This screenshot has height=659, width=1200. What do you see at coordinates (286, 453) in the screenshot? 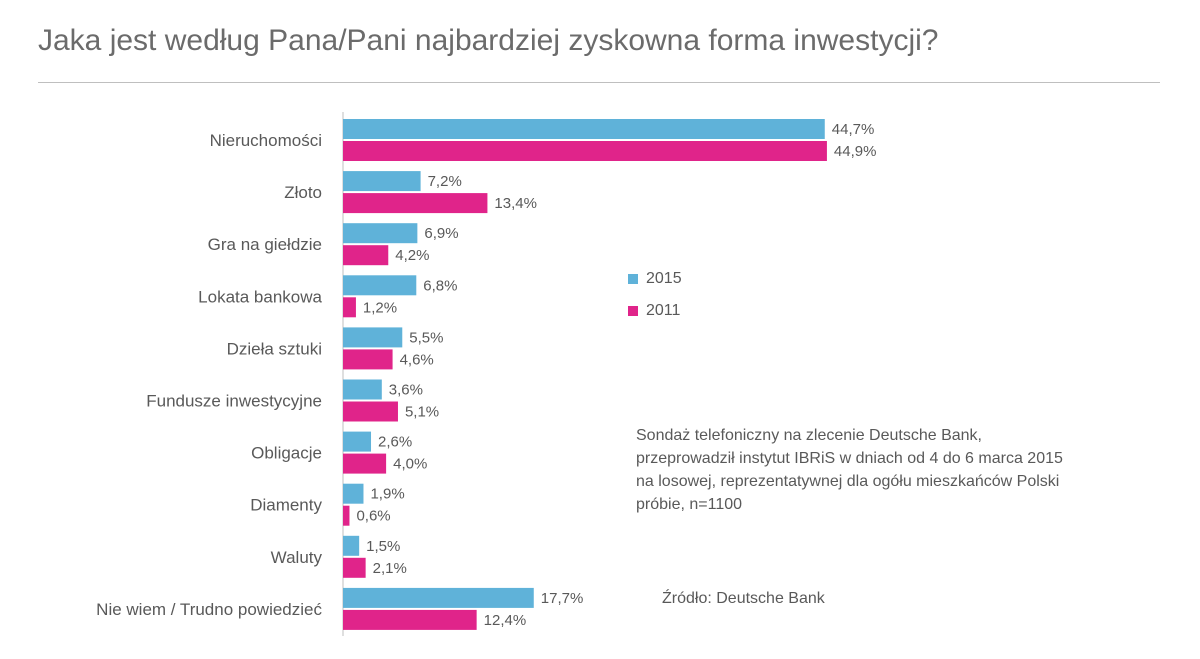
I see `category-label: Obligacje` at bounding box center [286, 453].